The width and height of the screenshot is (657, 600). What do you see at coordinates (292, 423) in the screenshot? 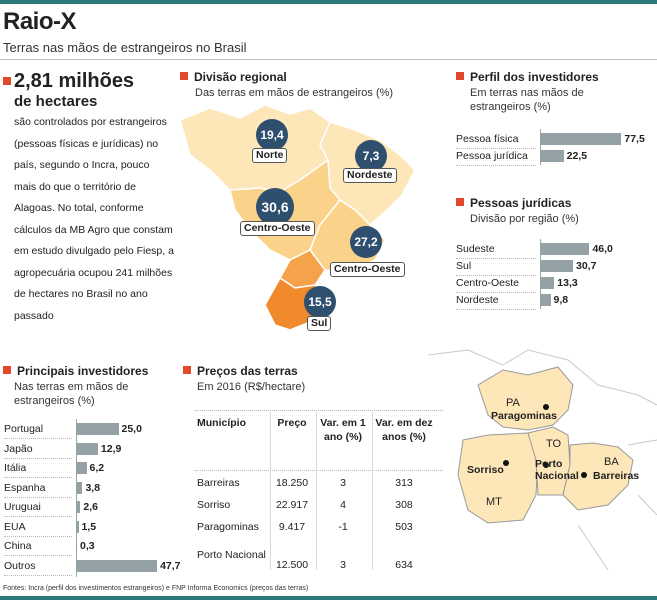
I see `col-preco: Preço` at bounding box center [292, 423].